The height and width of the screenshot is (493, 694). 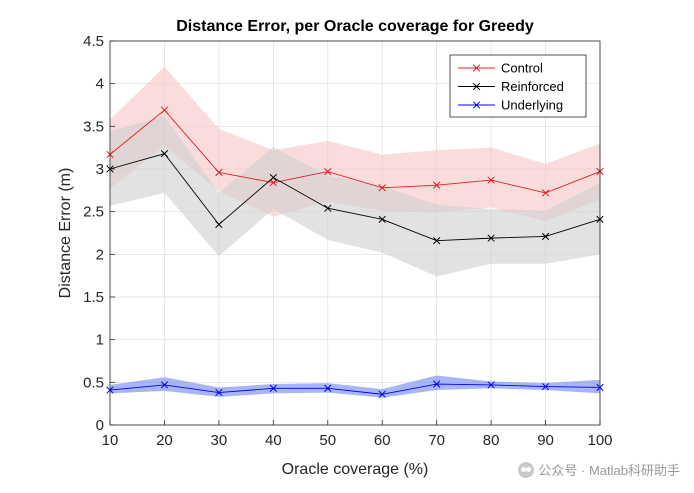 What do you see at coordinates (100, 254) in the screenshot?
I see `y-tick-label-4: 2` at bounding box center [100, 254].